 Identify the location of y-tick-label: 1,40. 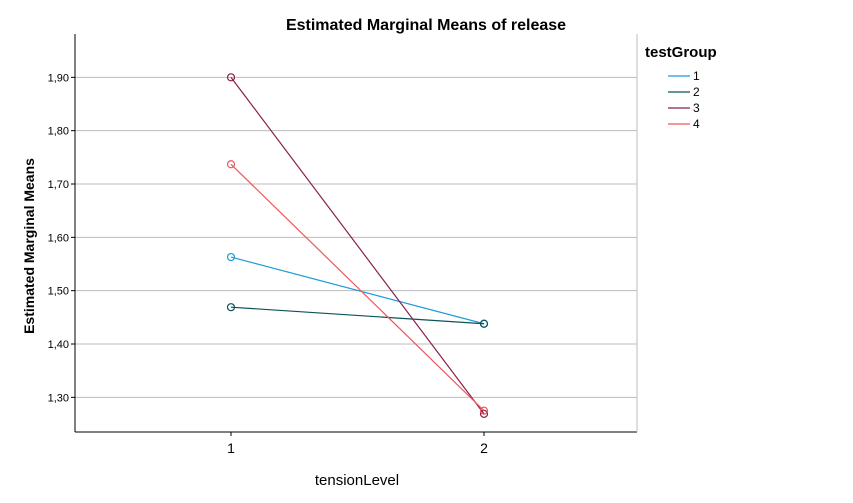
(58, 345).